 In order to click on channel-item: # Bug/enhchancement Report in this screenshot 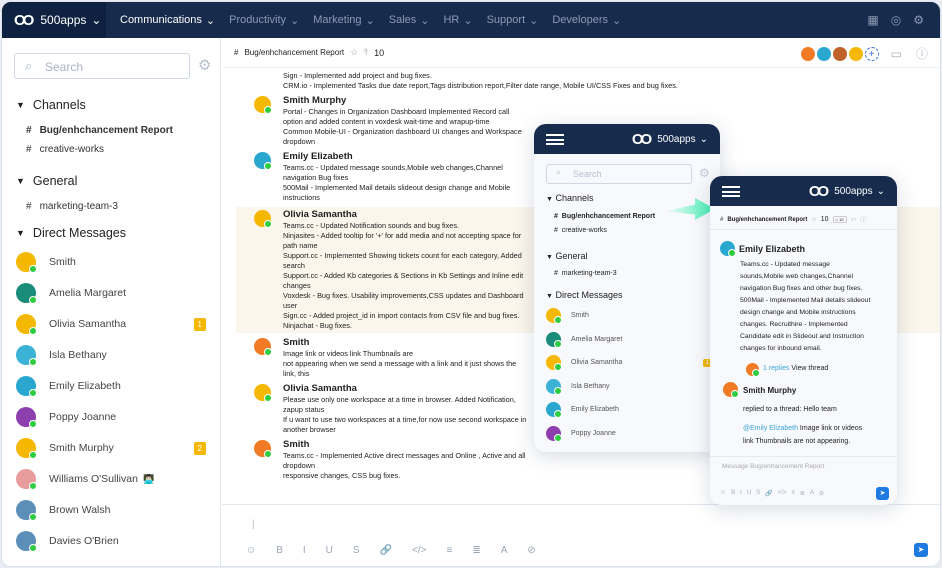, I will do `click(99, 130)`.